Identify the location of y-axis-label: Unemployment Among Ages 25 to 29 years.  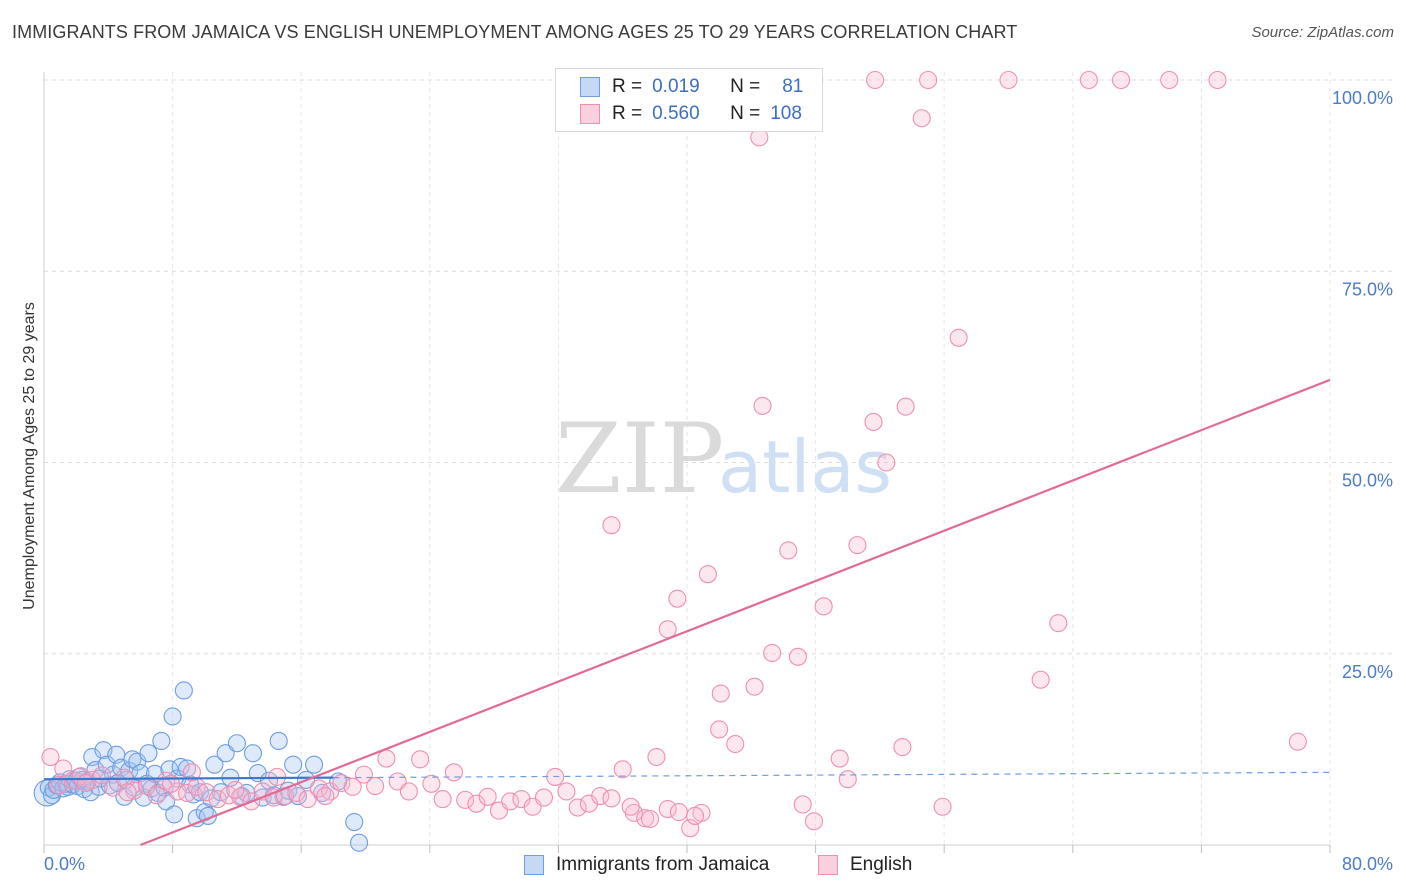
(29, 456).